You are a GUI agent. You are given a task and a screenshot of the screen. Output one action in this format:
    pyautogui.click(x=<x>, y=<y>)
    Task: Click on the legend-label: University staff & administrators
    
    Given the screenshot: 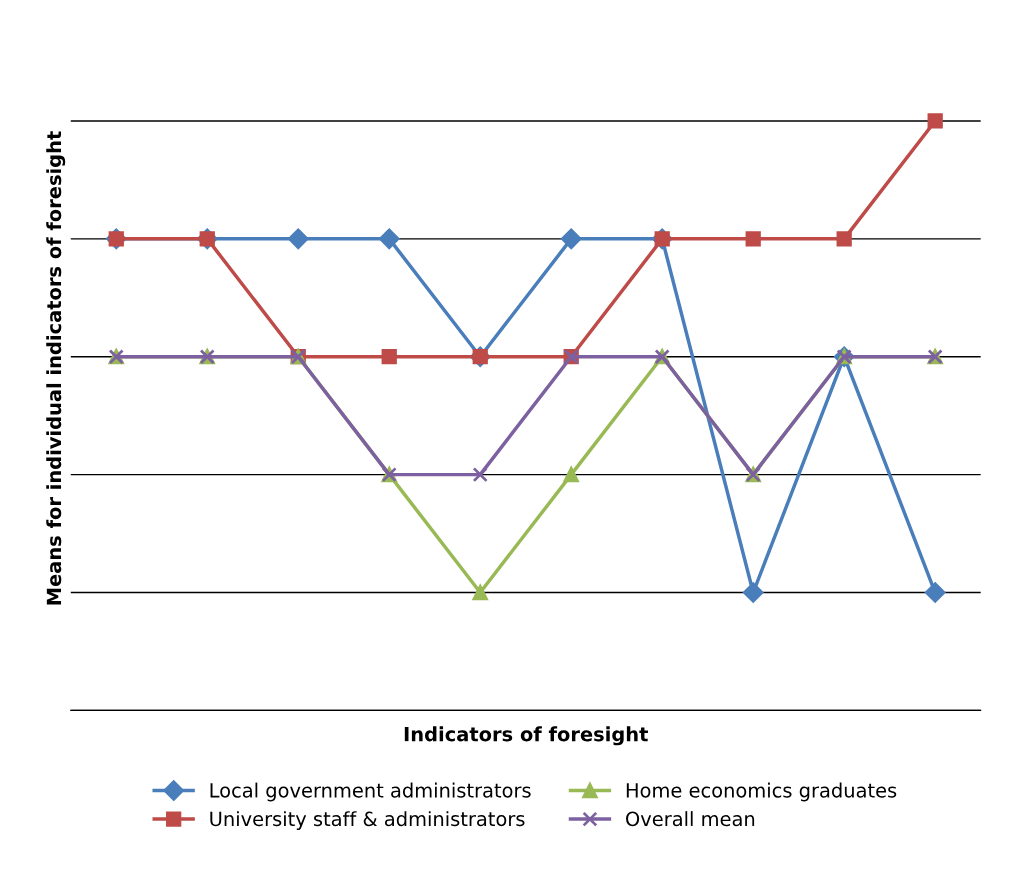 What is the action you would take?
    pyautogui.click(x=367, y=820)
    